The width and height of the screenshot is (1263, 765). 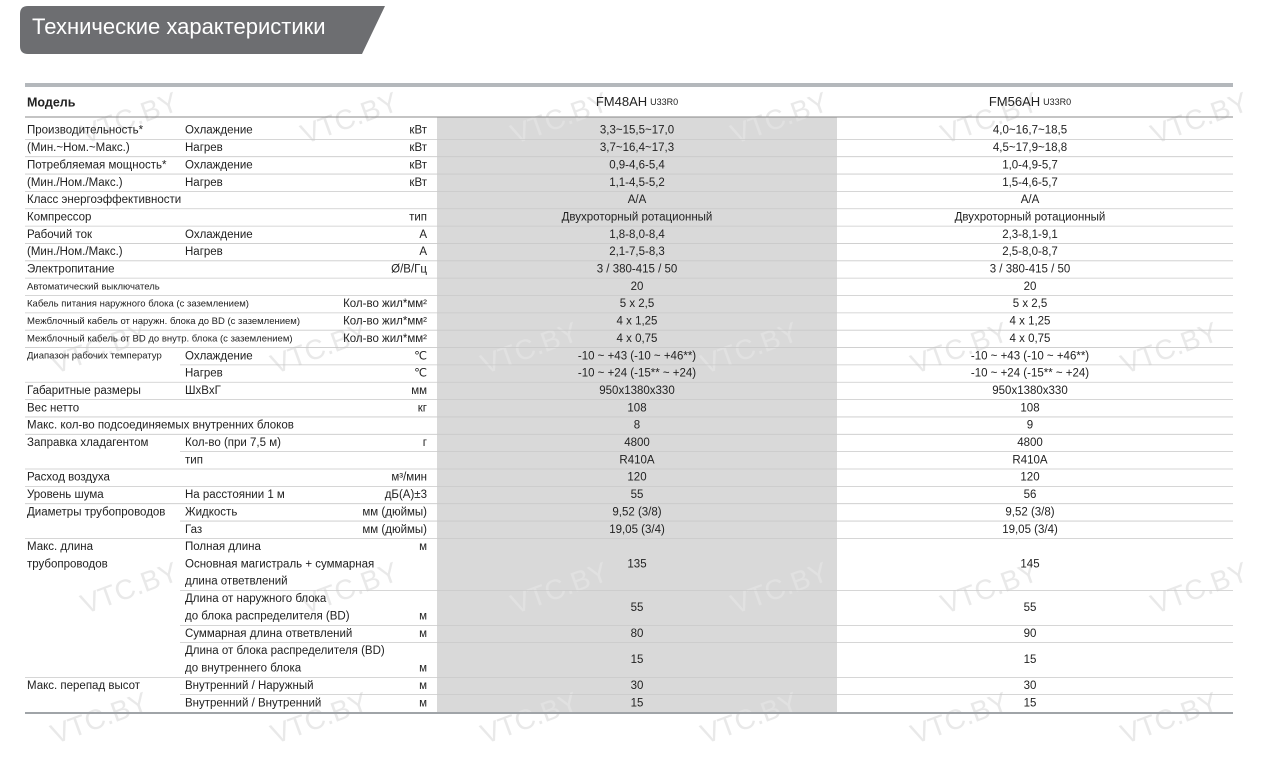 What do you see at coordinates (425, 443) in the screenshot?
I see `row-unit: г` at bounding box center [425, 443].